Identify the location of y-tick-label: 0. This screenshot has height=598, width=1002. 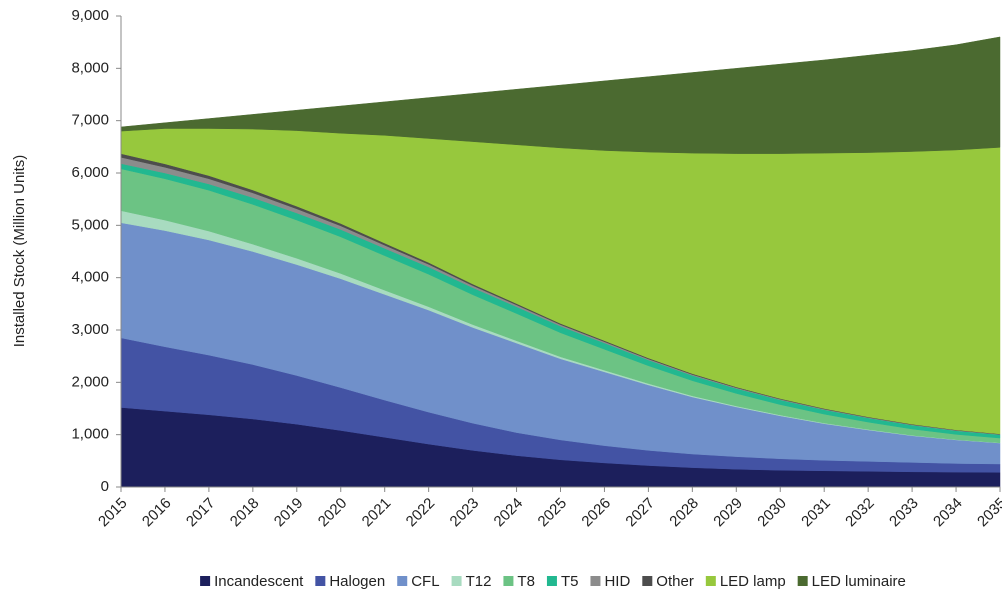
(105, 486).